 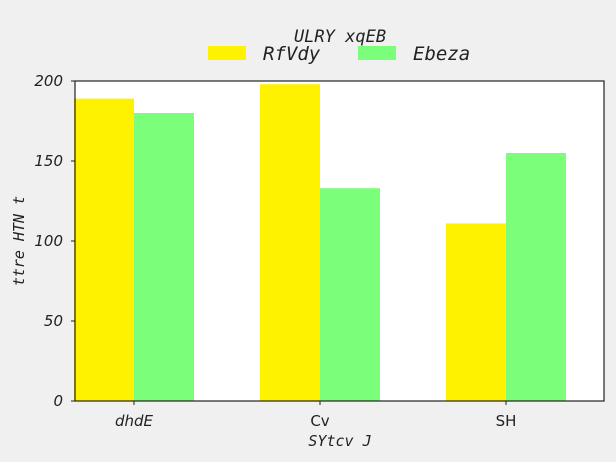 What do you see at coordinates (48, 81) in the screenshot?
I see `y-tick-label: 200` at bounding box center [48, 81].